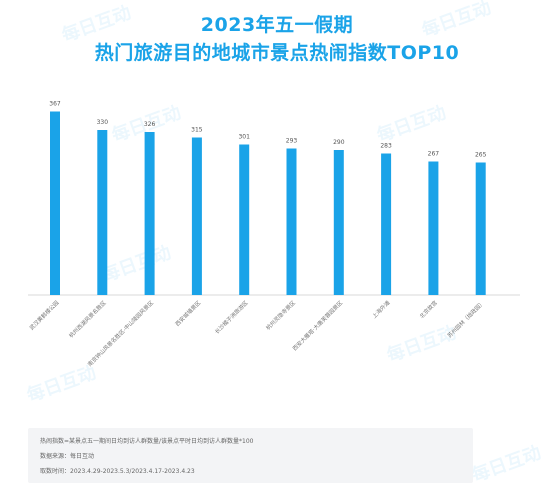 This screenshot has height=488, width=554. What do you see at coordinates (277, 53) in the screenshot?
I see `chart-title-line2: 热门旅游目的地城市景点热闹指数TOP10` at bounding box center [277, 53].